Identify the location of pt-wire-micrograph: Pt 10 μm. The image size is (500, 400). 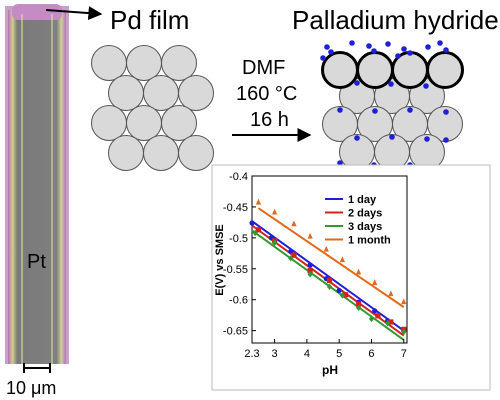
(37, 201).